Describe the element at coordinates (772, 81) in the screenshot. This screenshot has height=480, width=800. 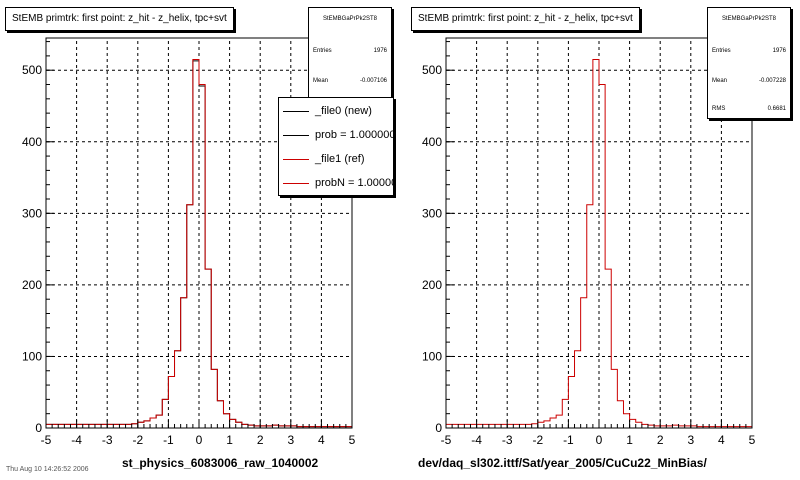
I see `right-stats-mean-value: -0.007228` at that location.